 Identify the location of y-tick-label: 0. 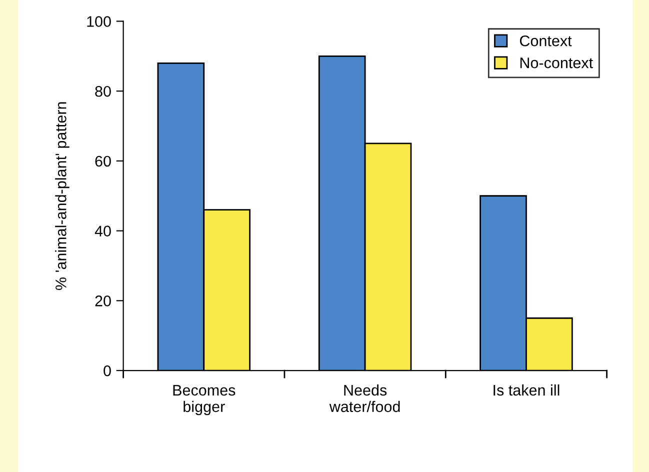
(107, 370).